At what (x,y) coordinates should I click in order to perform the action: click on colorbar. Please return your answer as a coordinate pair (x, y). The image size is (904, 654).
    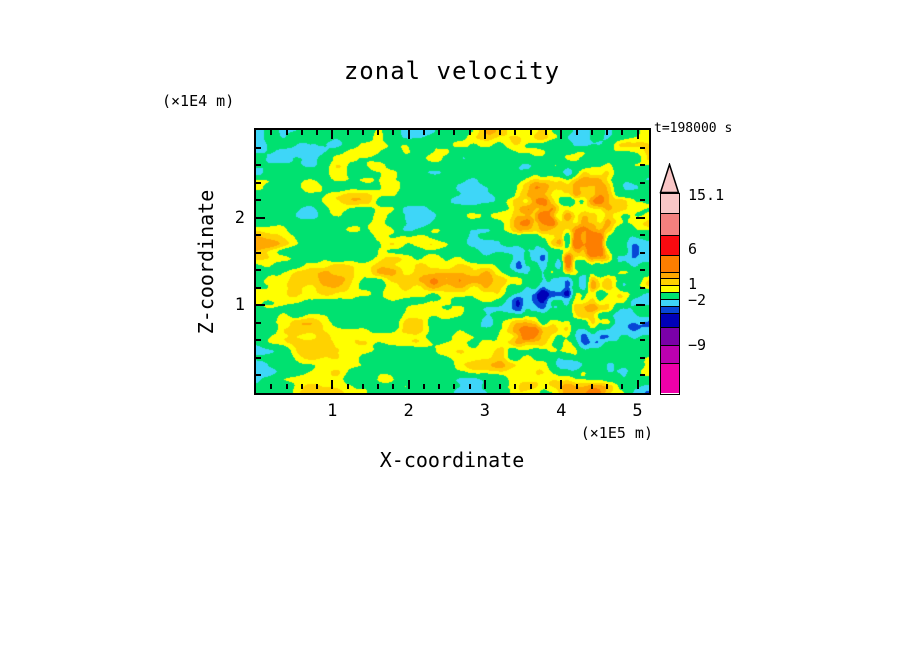
    Looking at the image, I should click on (670, 294).